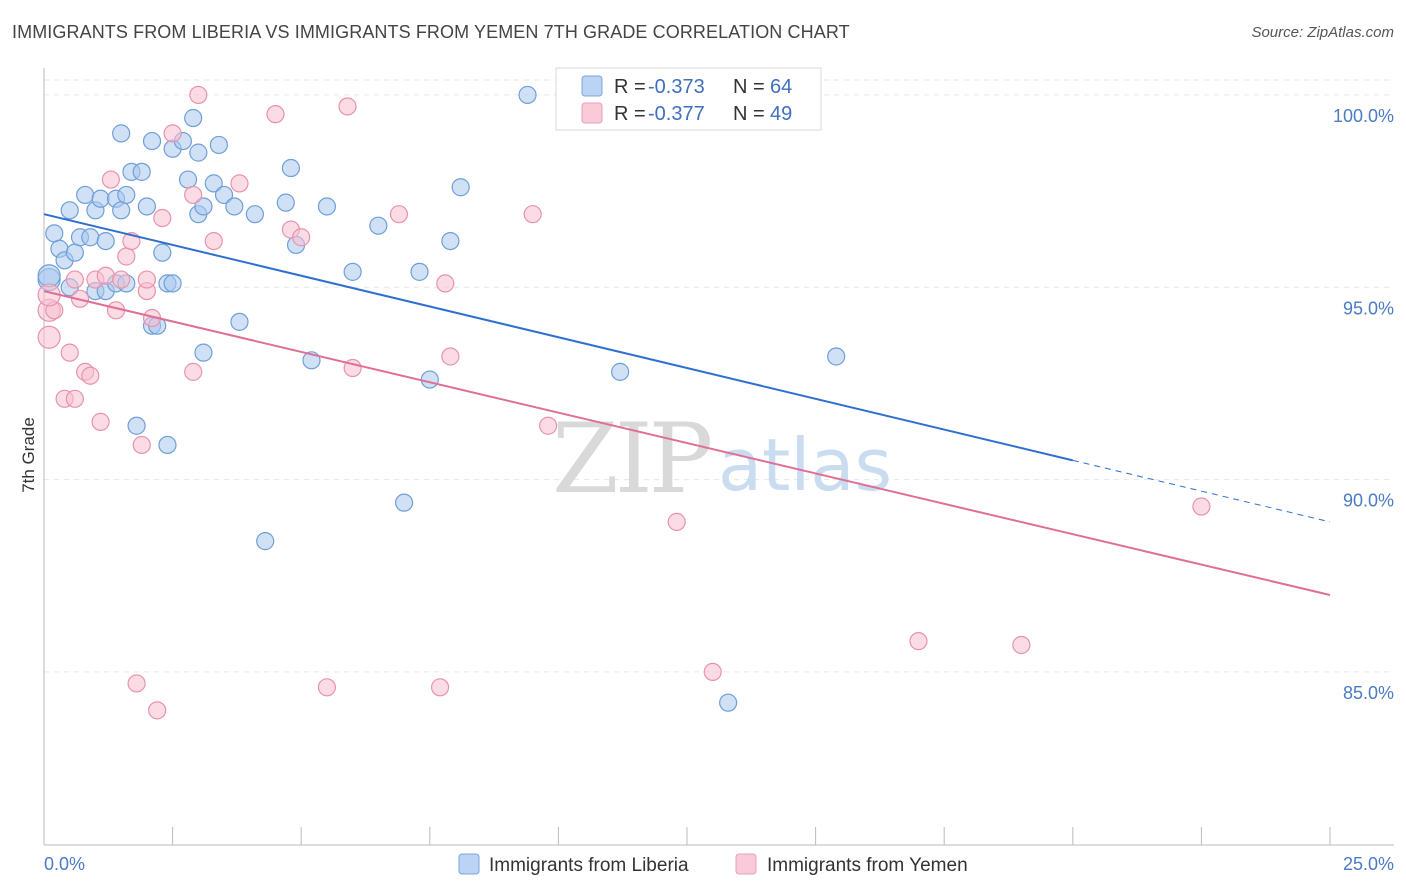  Describe the element at coordinates (749, 114) in the screenshot. I see `legend-n-label-yemen: N =` at that location.